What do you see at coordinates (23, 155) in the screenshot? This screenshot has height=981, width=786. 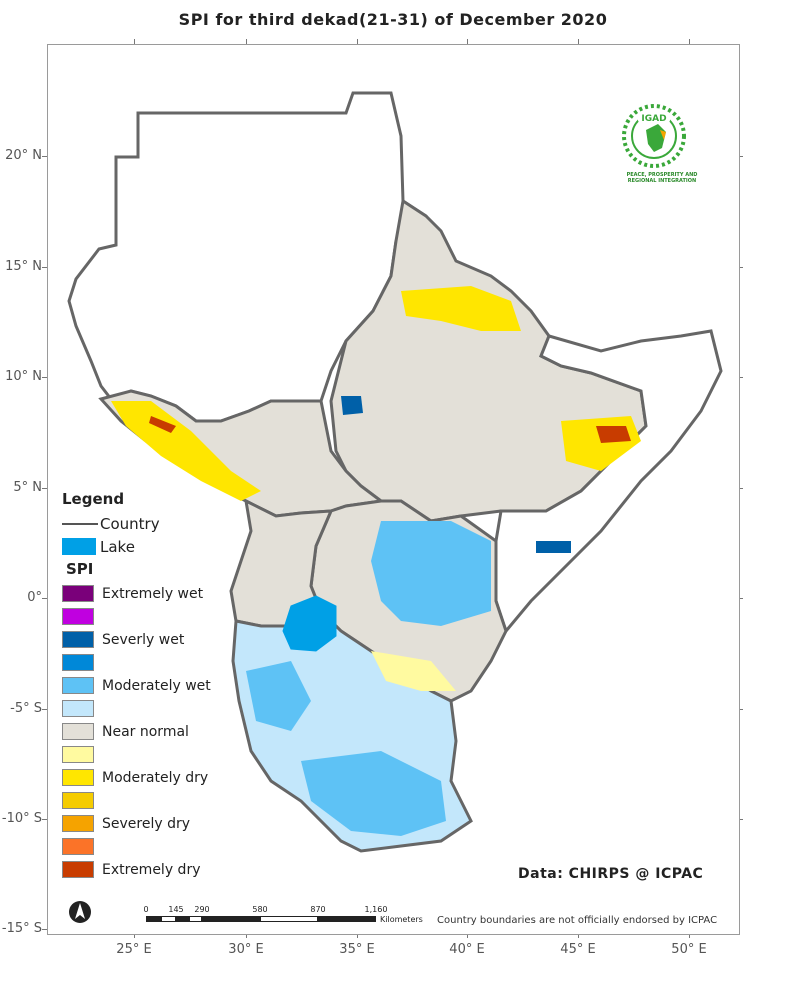 I see `lat-label-20n: 20° N` at bounding box center [23, 155].